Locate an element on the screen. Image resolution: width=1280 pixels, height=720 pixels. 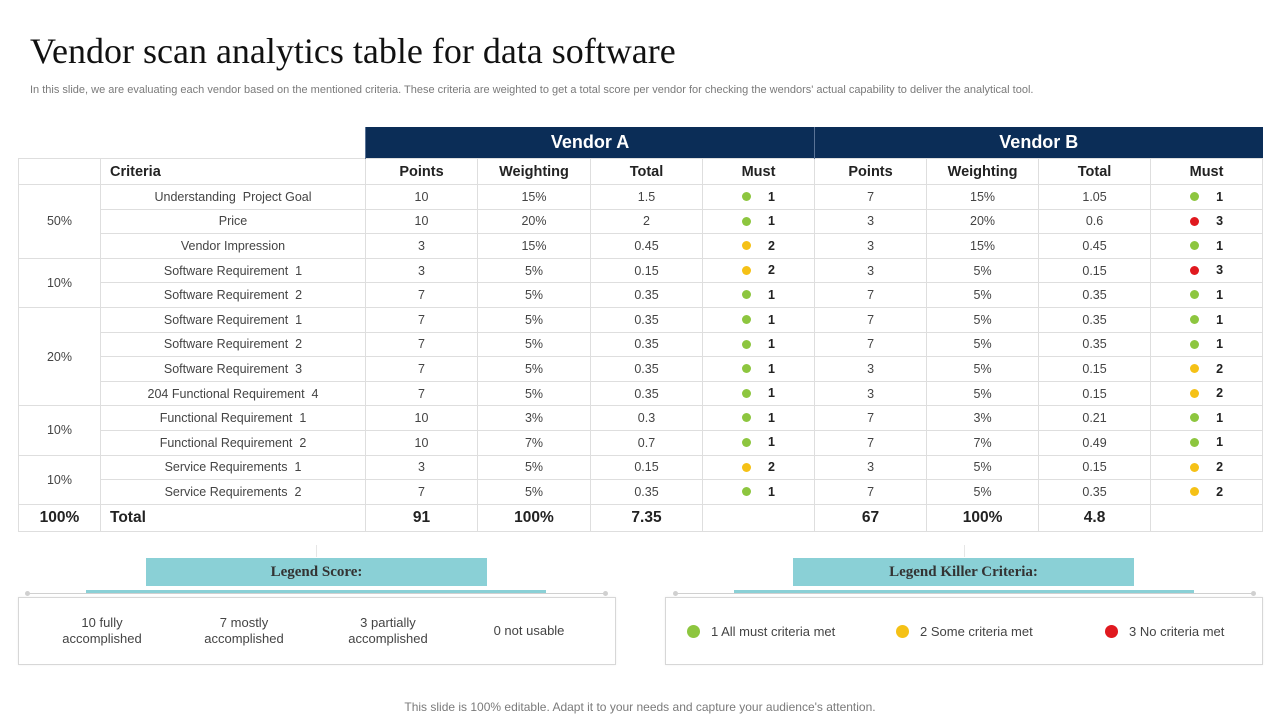
legend-killer-text: 2 Some criteria met is located at coordinates (976, 631).